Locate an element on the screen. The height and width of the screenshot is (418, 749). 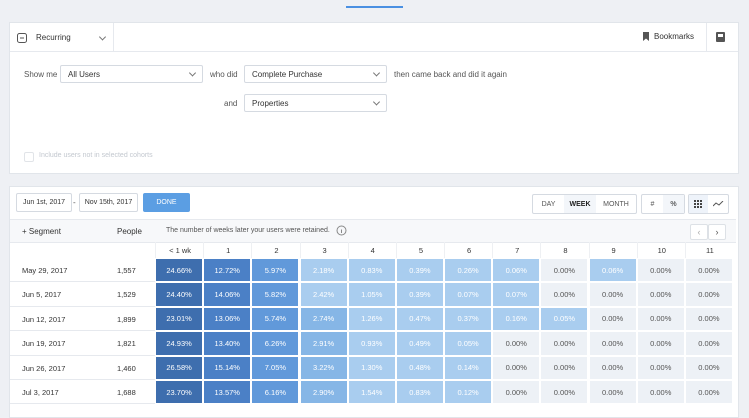
granularity-option: DAY is located at coordinates (548, 204).